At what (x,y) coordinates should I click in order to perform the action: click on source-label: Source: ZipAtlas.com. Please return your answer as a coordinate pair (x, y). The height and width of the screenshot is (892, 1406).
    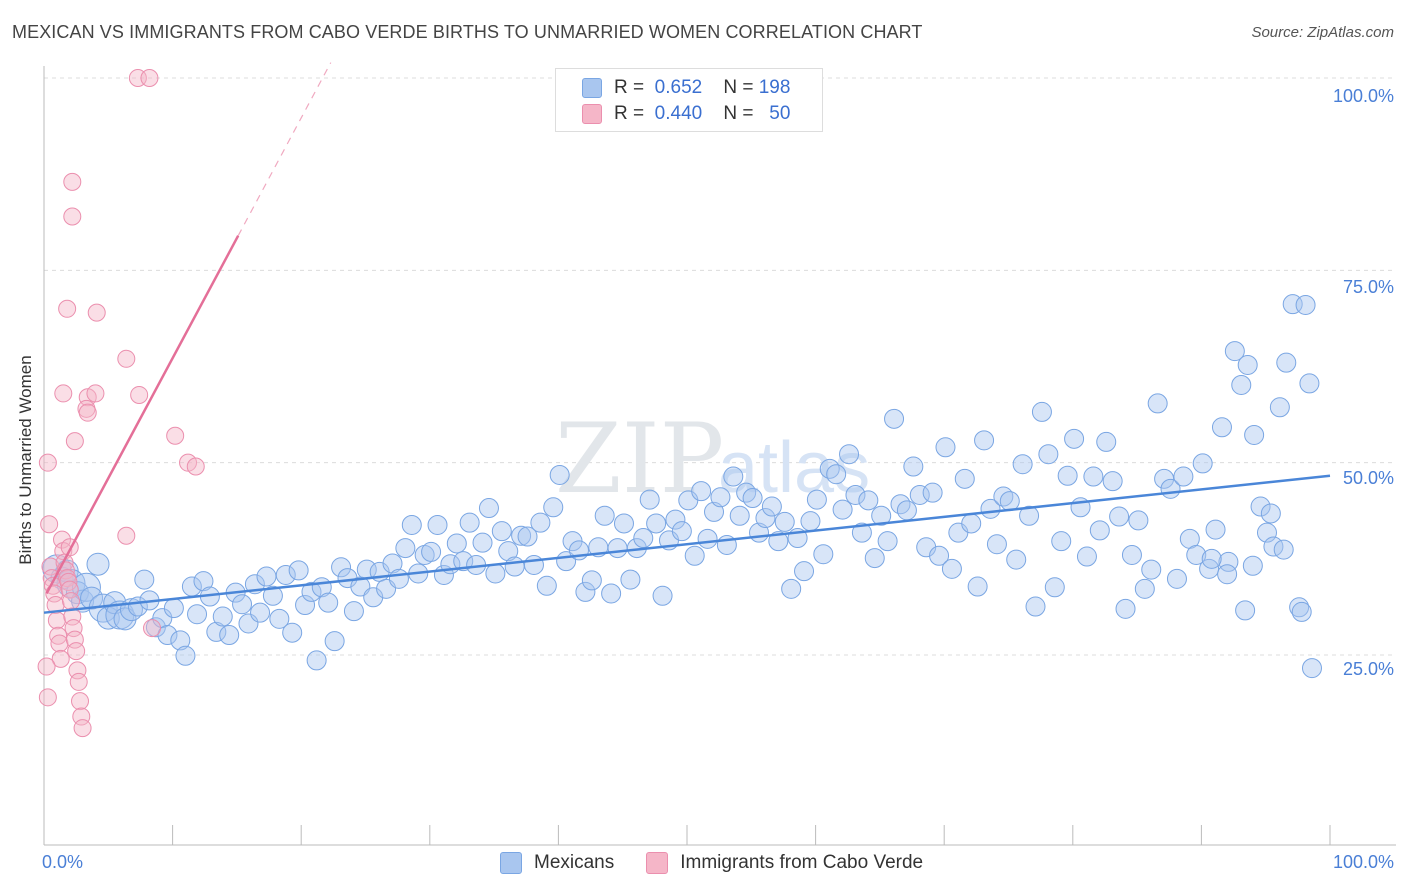
    Looking at the image, I should click on (1322, 32).